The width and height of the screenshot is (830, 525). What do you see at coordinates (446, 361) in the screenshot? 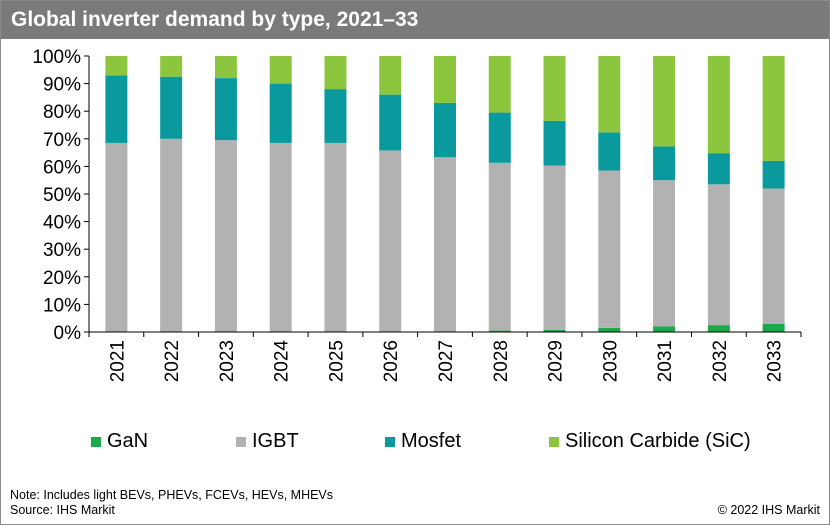
I see `x-tick-label: 2027` at bounding box center [446, 361].